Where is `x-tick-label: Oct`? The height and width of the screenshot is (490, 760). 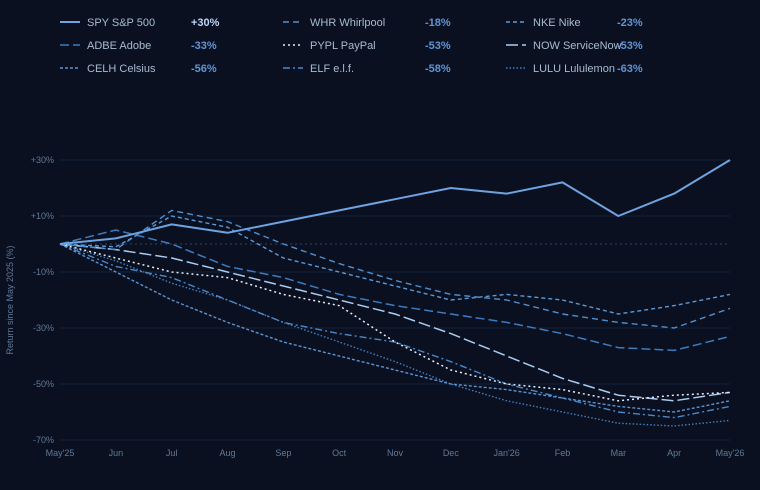 x-tick-label: Oct is located at coordinates (339, 453).